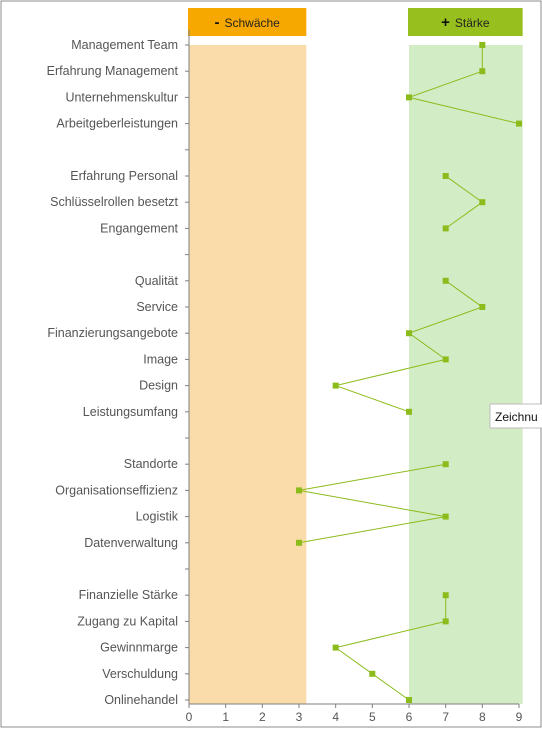 The width and height of the screenshot is (542, 733). I want to click on category-label: Engangement, so click(139, 228).